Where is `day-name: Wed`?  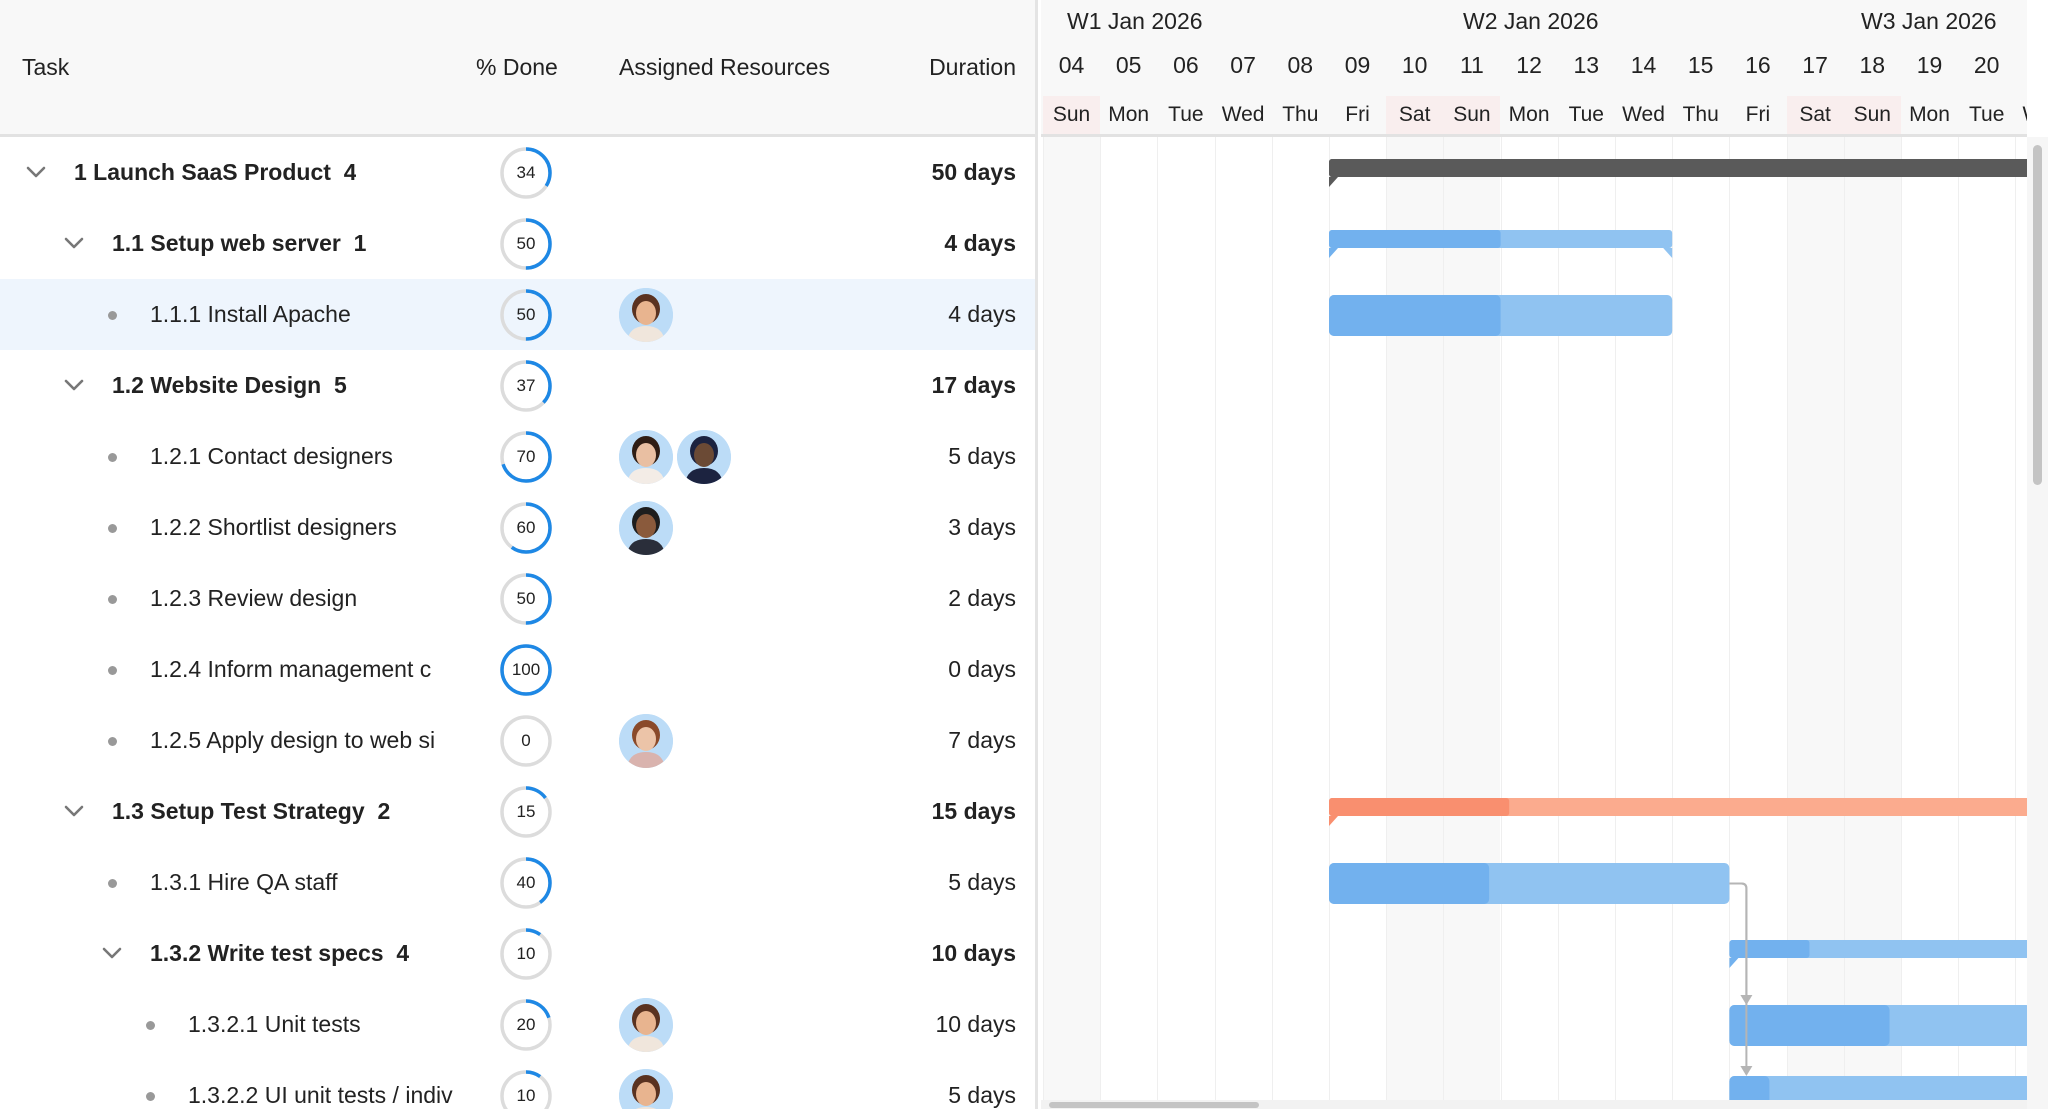 day-name: Wed is located at coordinates (1643, 114).